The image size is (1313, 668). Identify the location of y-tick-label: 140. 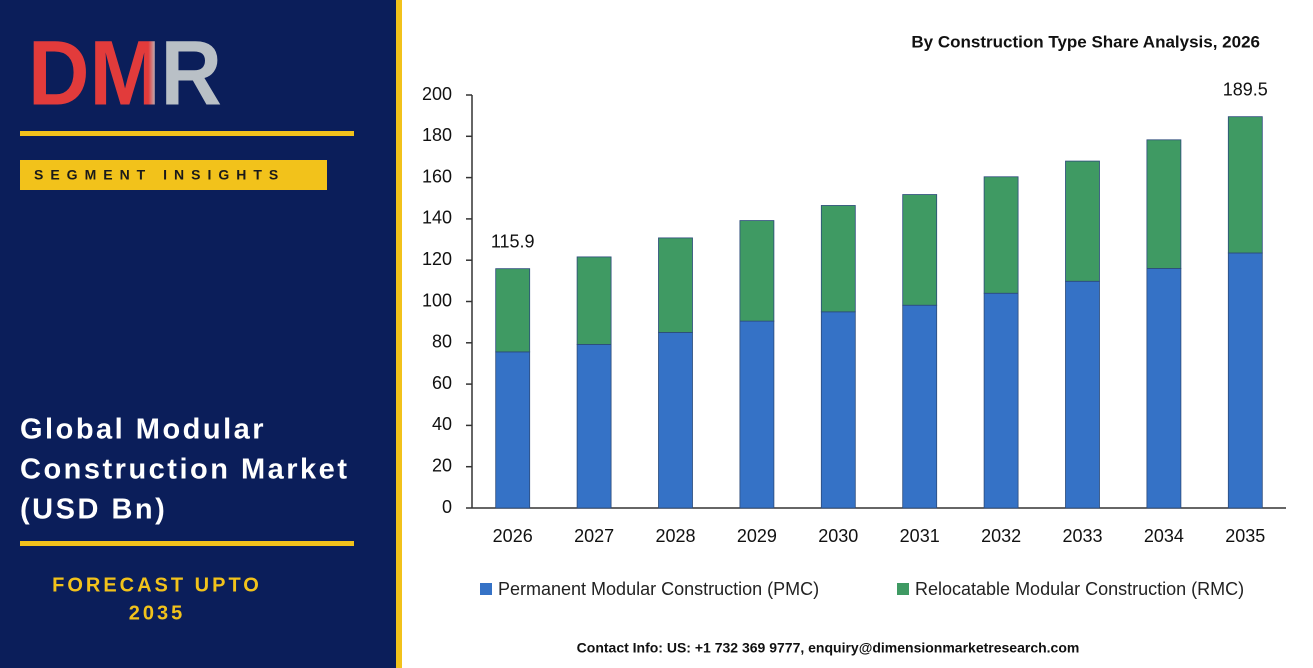
(437, 218).